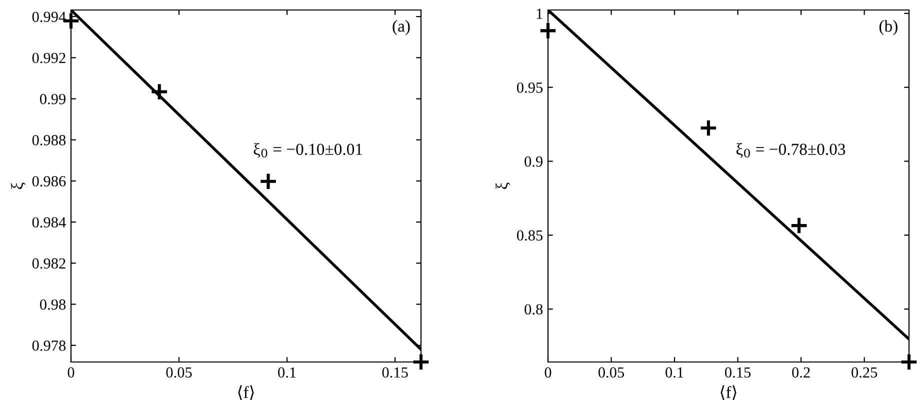  Describe the element at coordinates (533, 309) in the screenshot. I see `y-tick-label: 0.8` at that location.